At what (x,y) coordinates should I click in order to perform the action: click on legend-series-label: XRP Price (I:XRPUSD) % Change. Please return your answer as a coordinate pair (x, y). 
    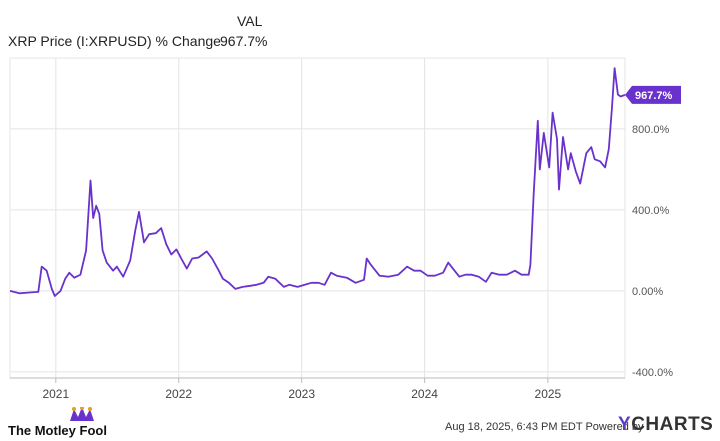
    Looking at the image, I should click on (114, 41).